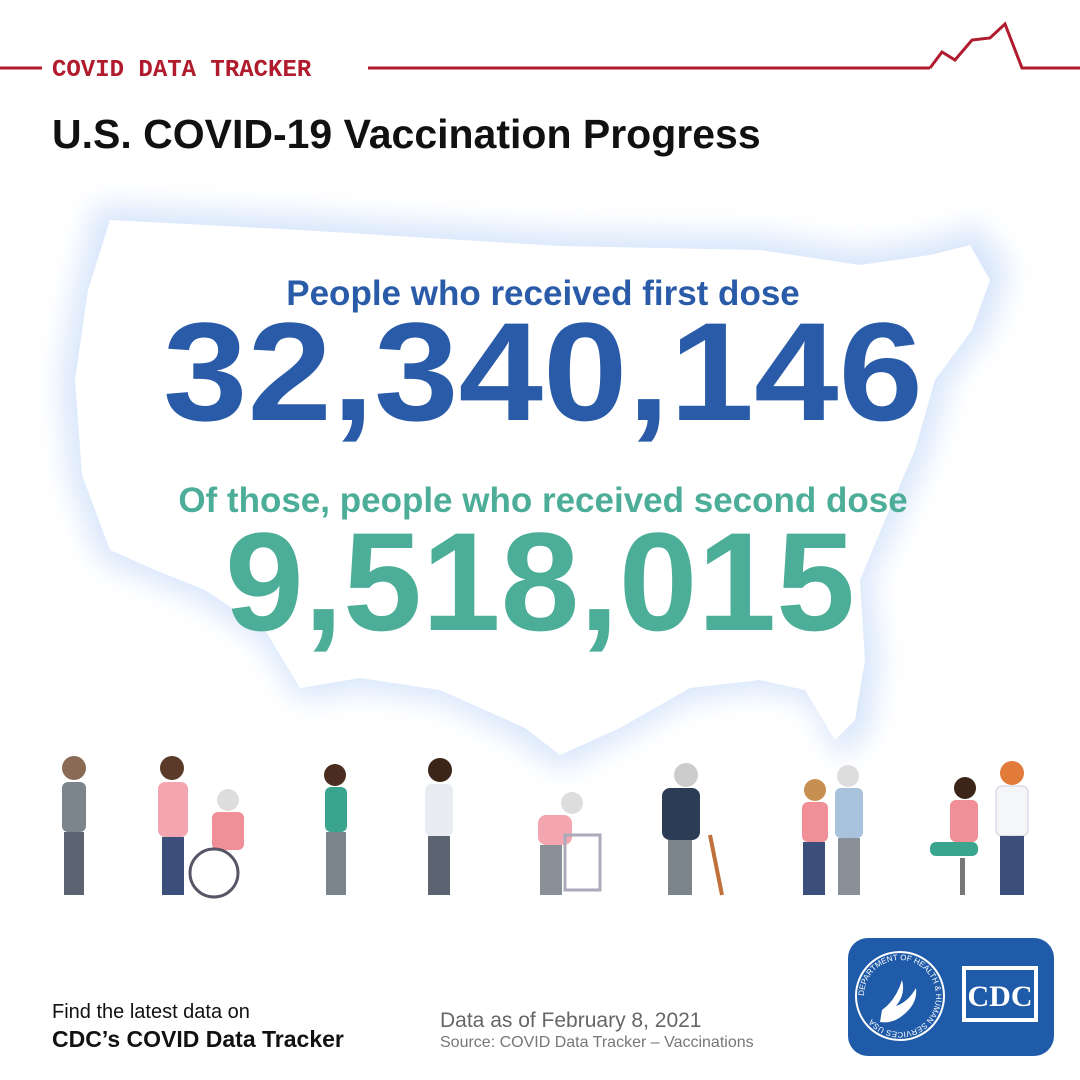 The width and height of the screenshot is (1080, 1080). I want to click on stat-value: 9,518,015, so click(540, 581).